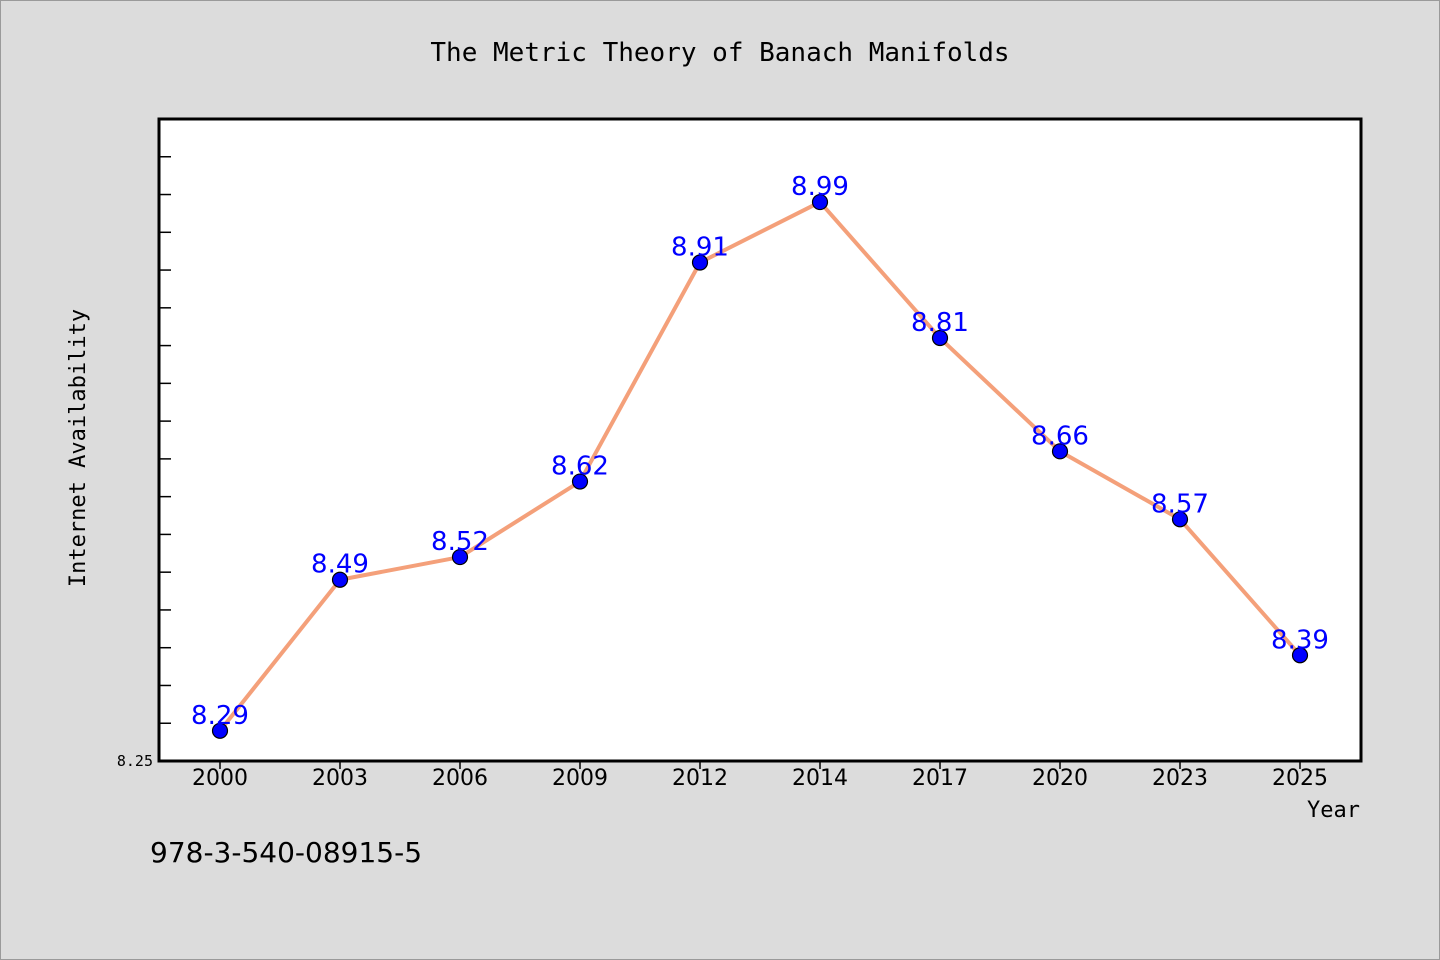 Image resolution: width=1440 pixels, height=960 pixels. I want to click on chart-title: The Metric Theory of Banach Manifolds, so click(719, 53).